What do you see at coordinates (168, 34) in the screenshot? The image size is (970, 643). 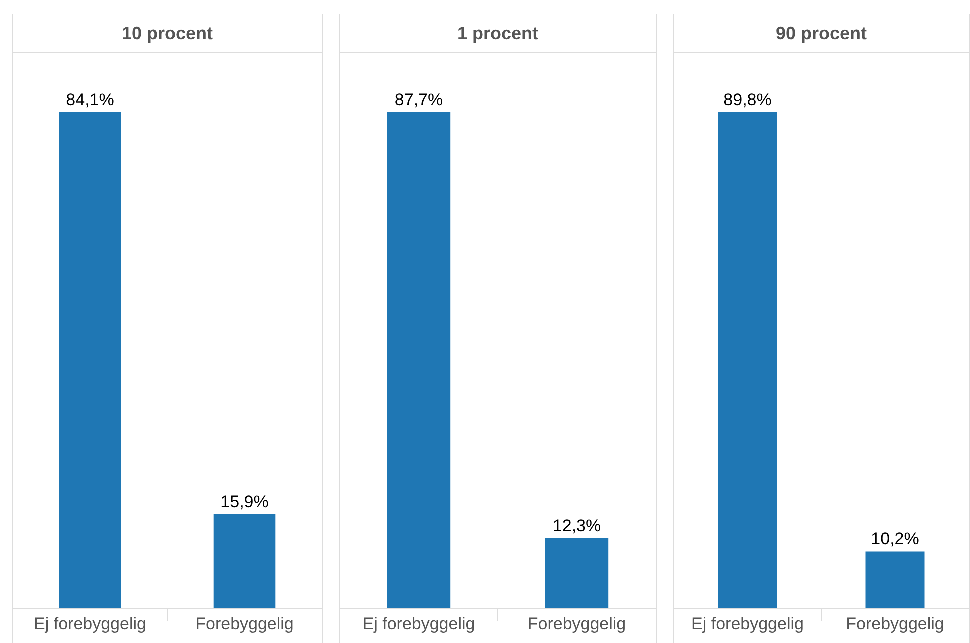 I see `chart-title: 10 procent` at bounding box center [168, 34].